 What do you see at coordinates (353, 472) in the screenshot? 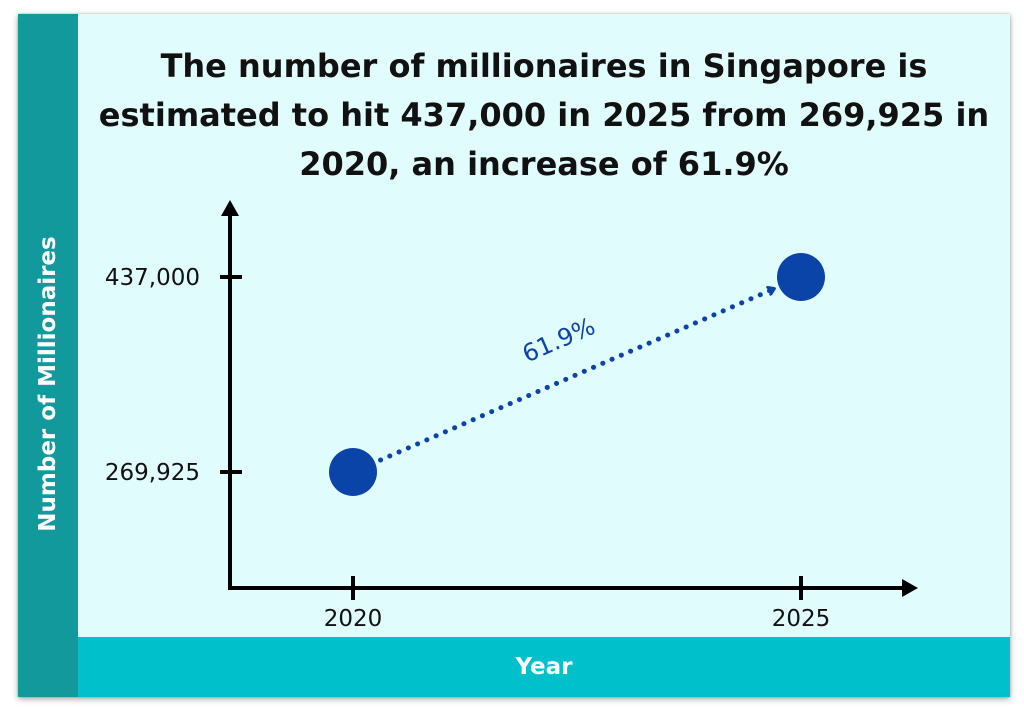
I see `data-point-2020` at bounding box center [353, 472].